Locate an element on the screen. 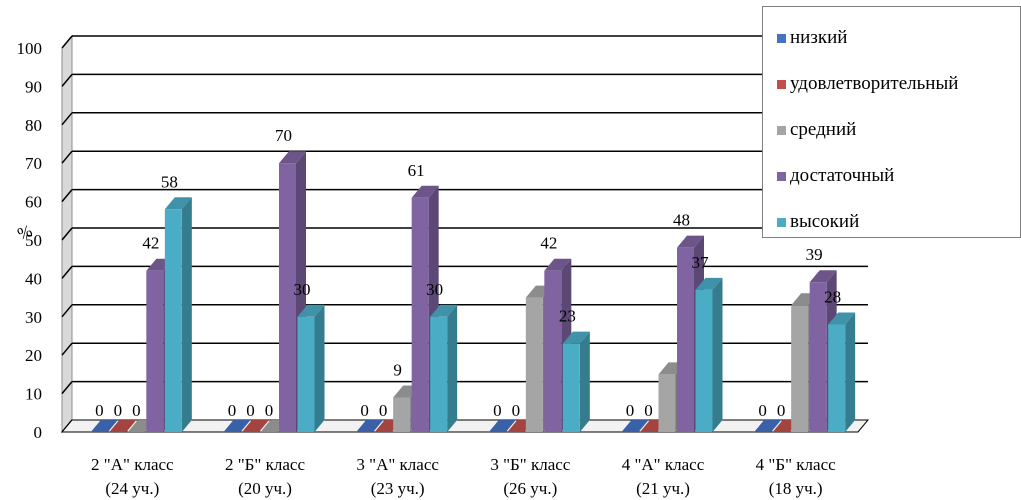 The width and height of the screenshot is (1021, 500). category-sublabel: (24 уч.) is located at coordinates (132, 488).